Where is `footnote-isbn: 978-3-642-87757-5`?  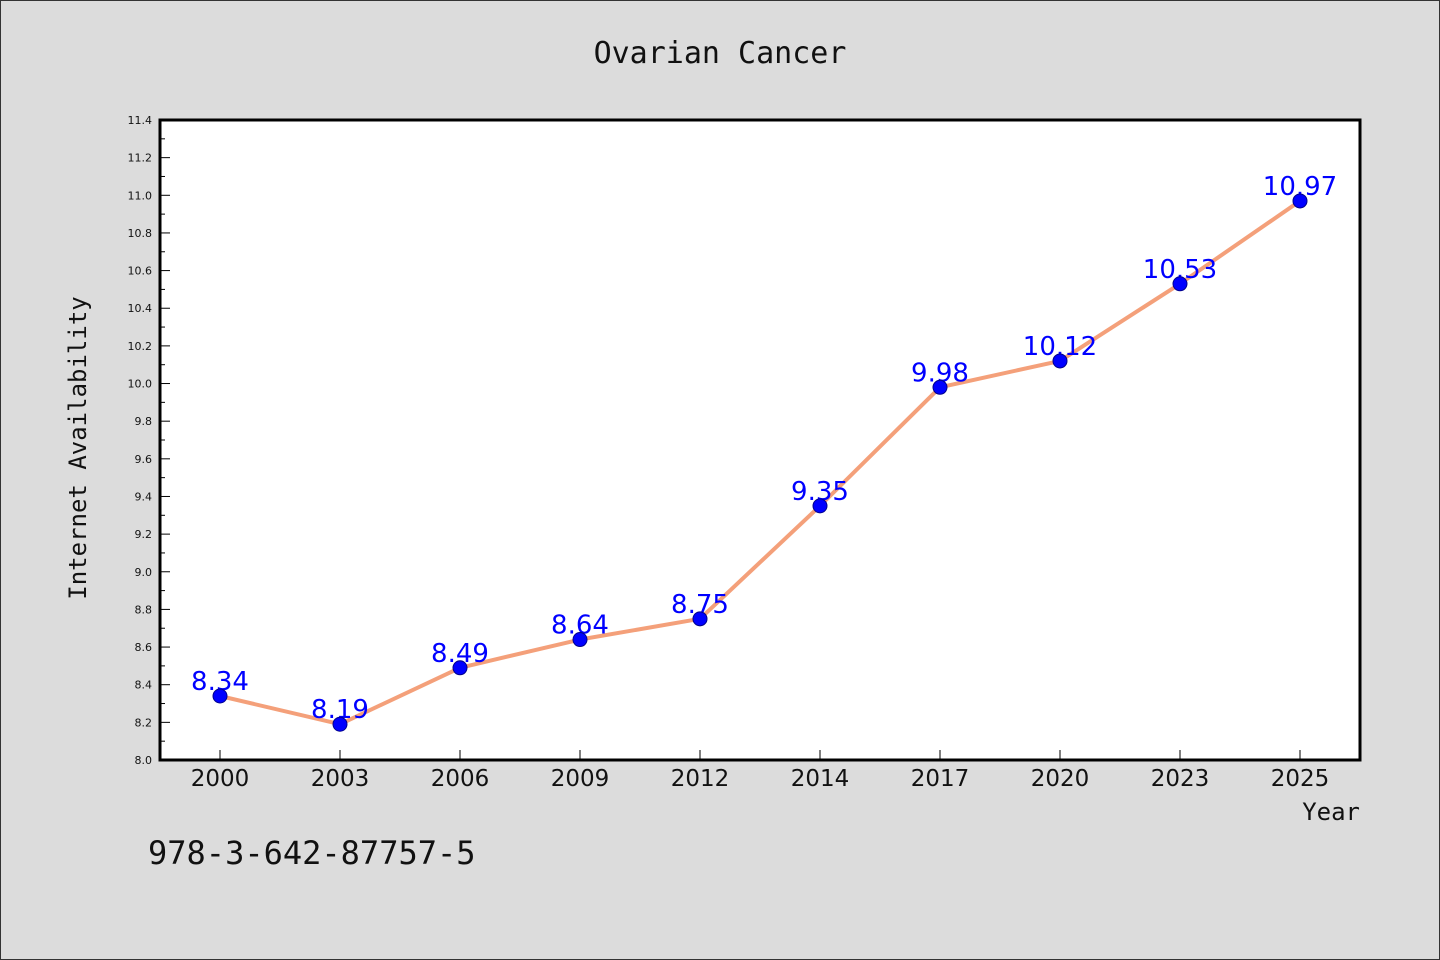 footnote-isbn: 978-3-642-87757-5 is located at coordinates (312, 853).